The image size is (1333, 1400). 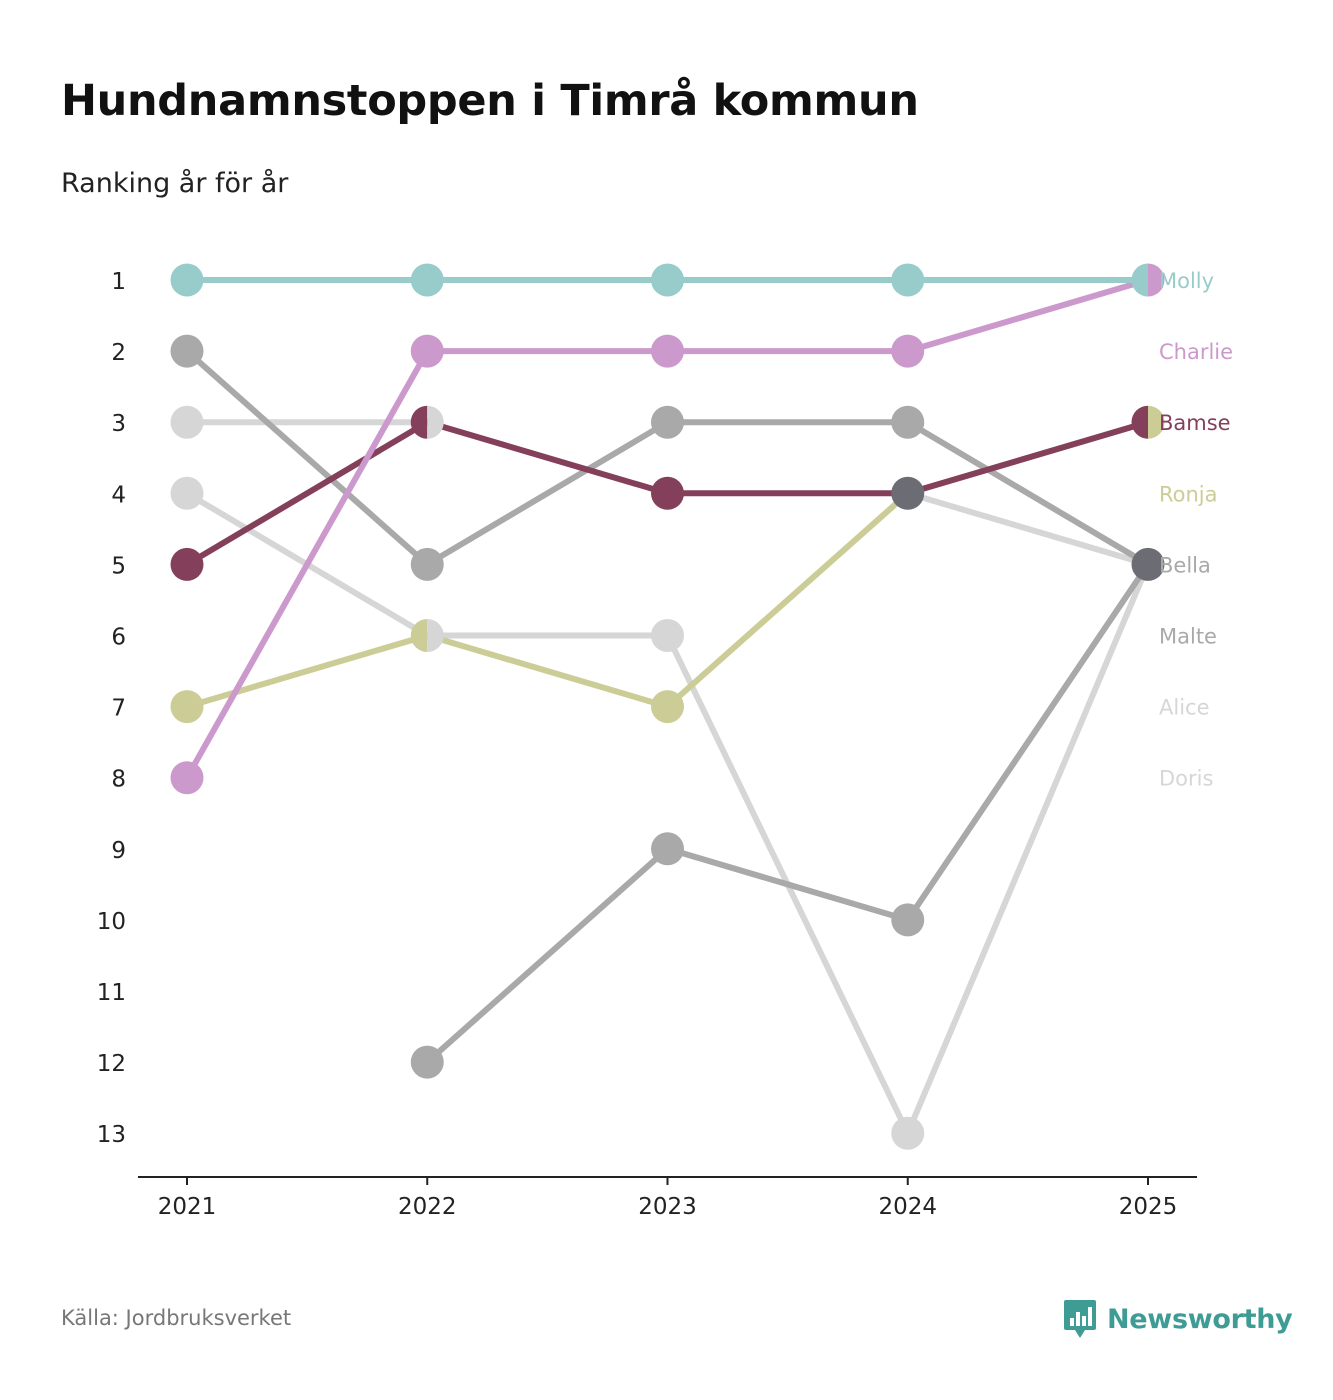 I want to click on point-ronja-2022, so click(x=419, y=635).